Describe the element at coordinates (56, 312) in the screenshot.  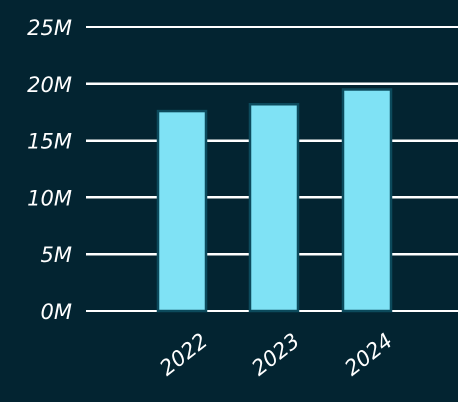
I see `y-tick-label: 0M` at that location.